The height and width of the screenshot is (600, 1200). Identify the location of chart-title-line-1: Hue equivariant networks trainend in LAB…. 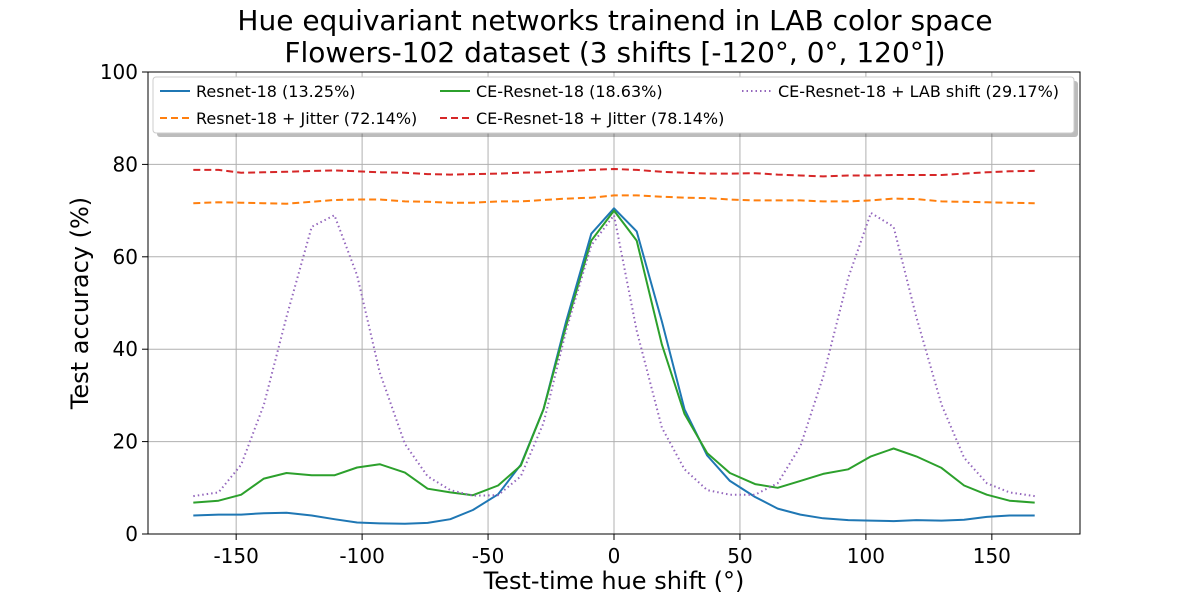
(614, 20).